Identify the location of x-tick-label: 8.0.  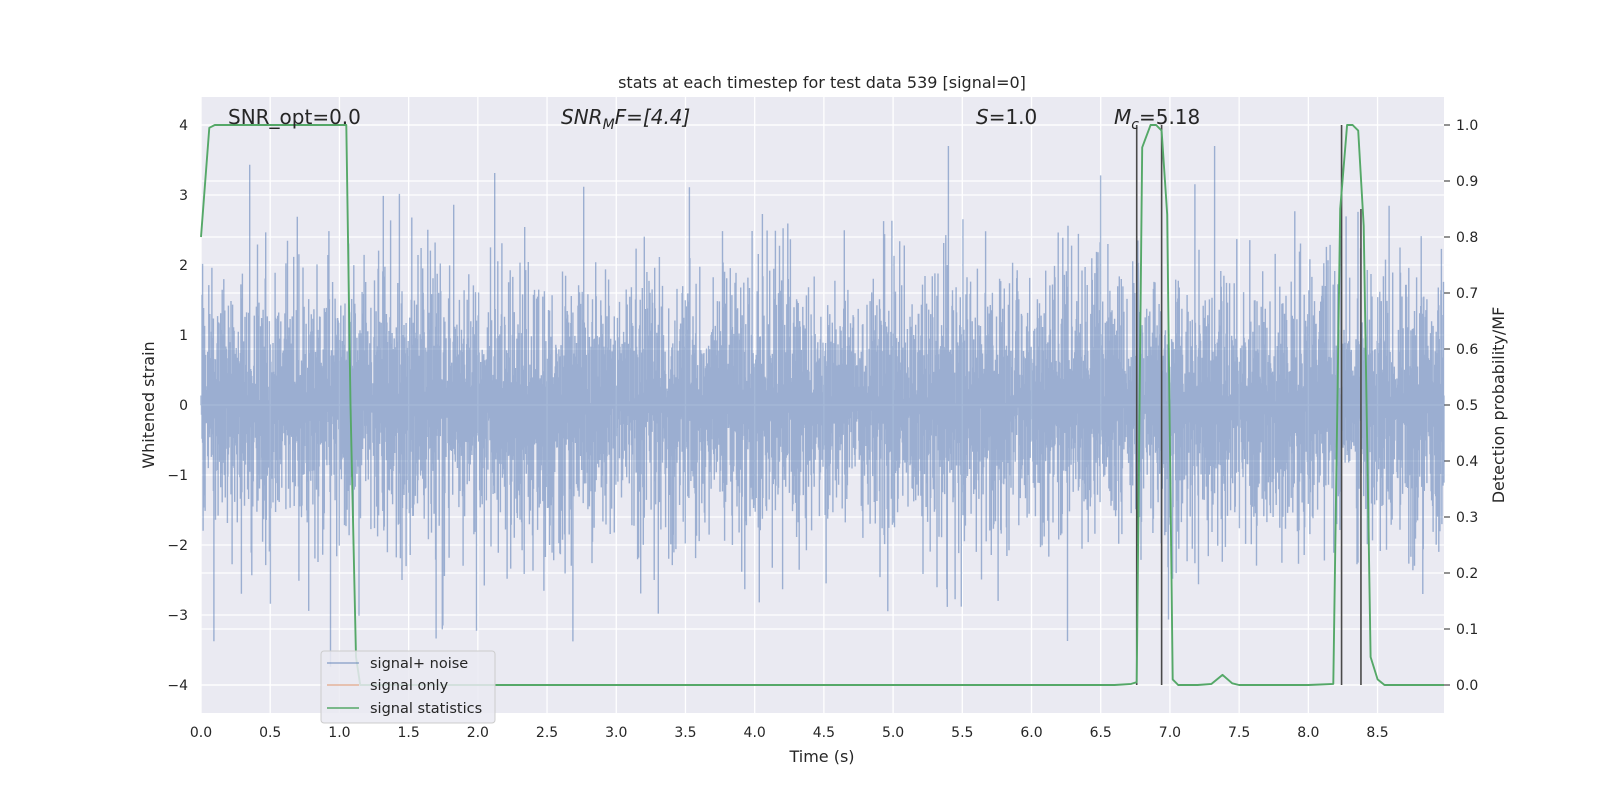
(1308, 733).